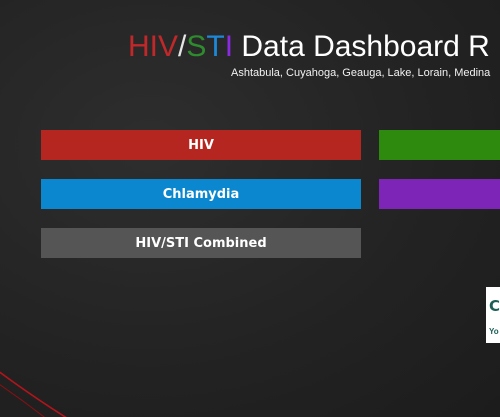 The image size is (500, 417). What do you see at coordinates (201, 145) in the screenshot?
I see `hiv-tile-button: HIV` at bounding box center [201, 145].